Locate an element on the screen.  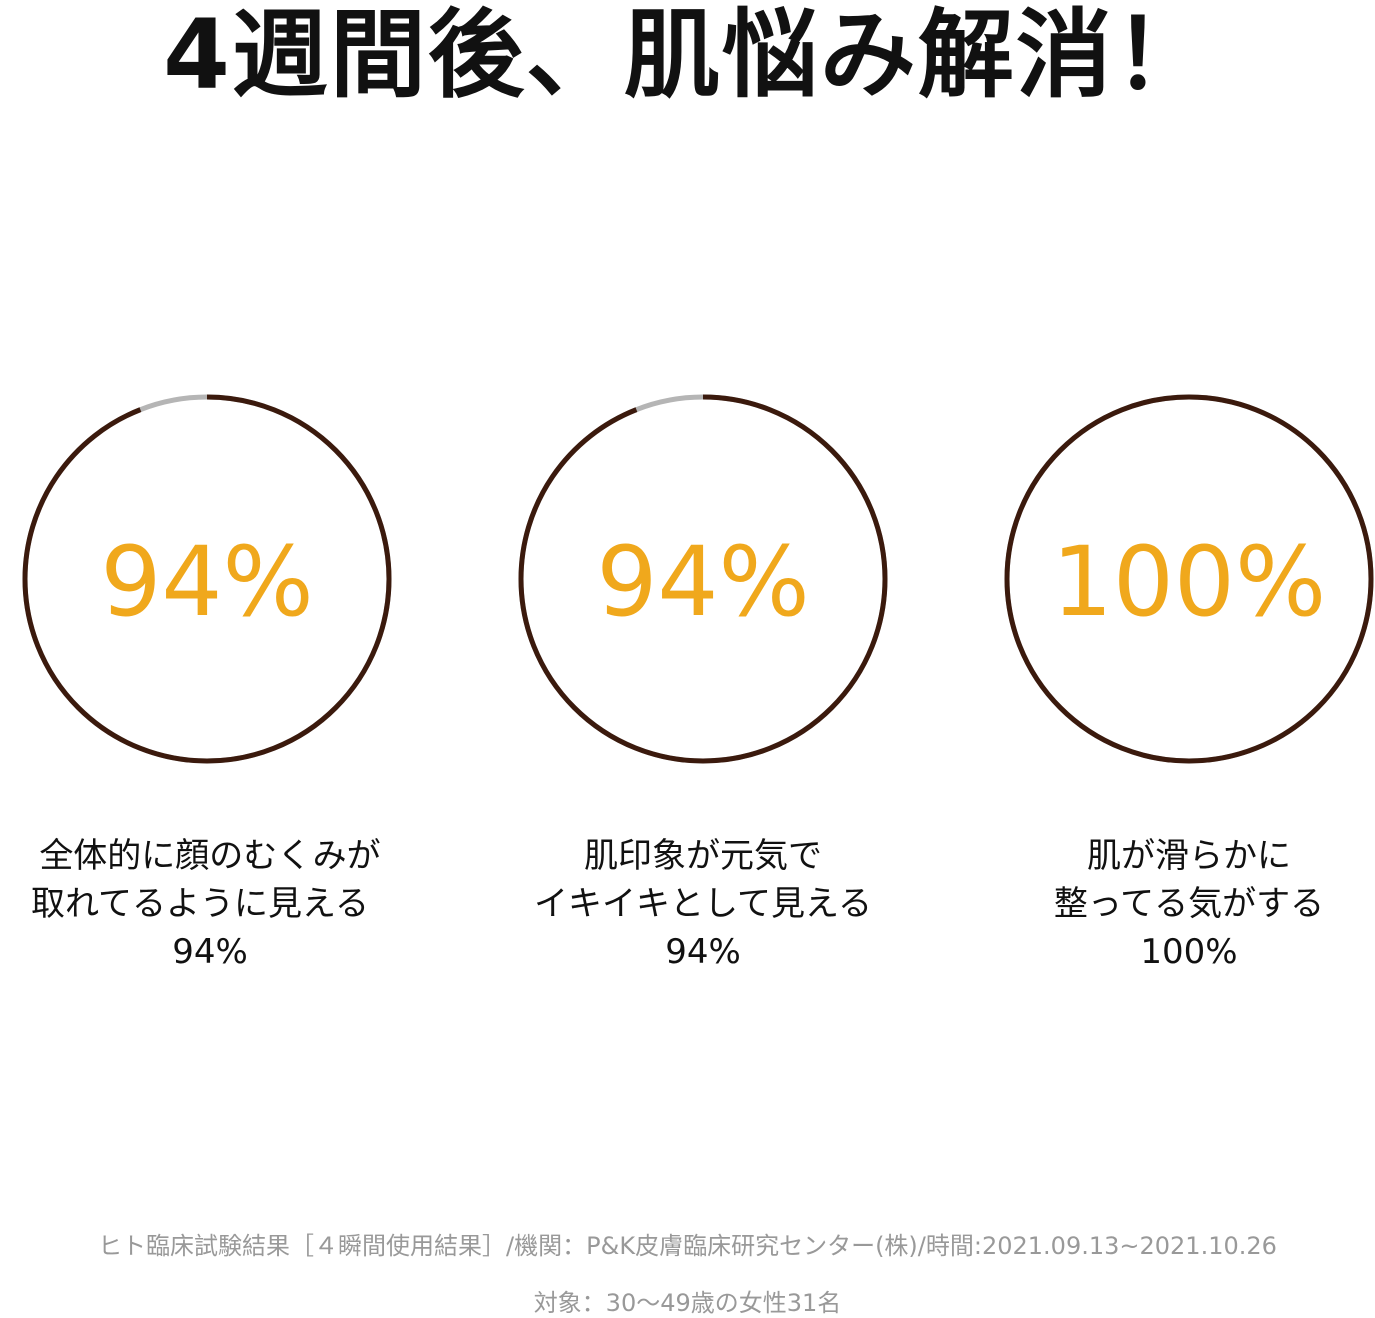
footer-subjects: 対象：30〜49歳の女性31名 is located at coordinates (687, 1303).